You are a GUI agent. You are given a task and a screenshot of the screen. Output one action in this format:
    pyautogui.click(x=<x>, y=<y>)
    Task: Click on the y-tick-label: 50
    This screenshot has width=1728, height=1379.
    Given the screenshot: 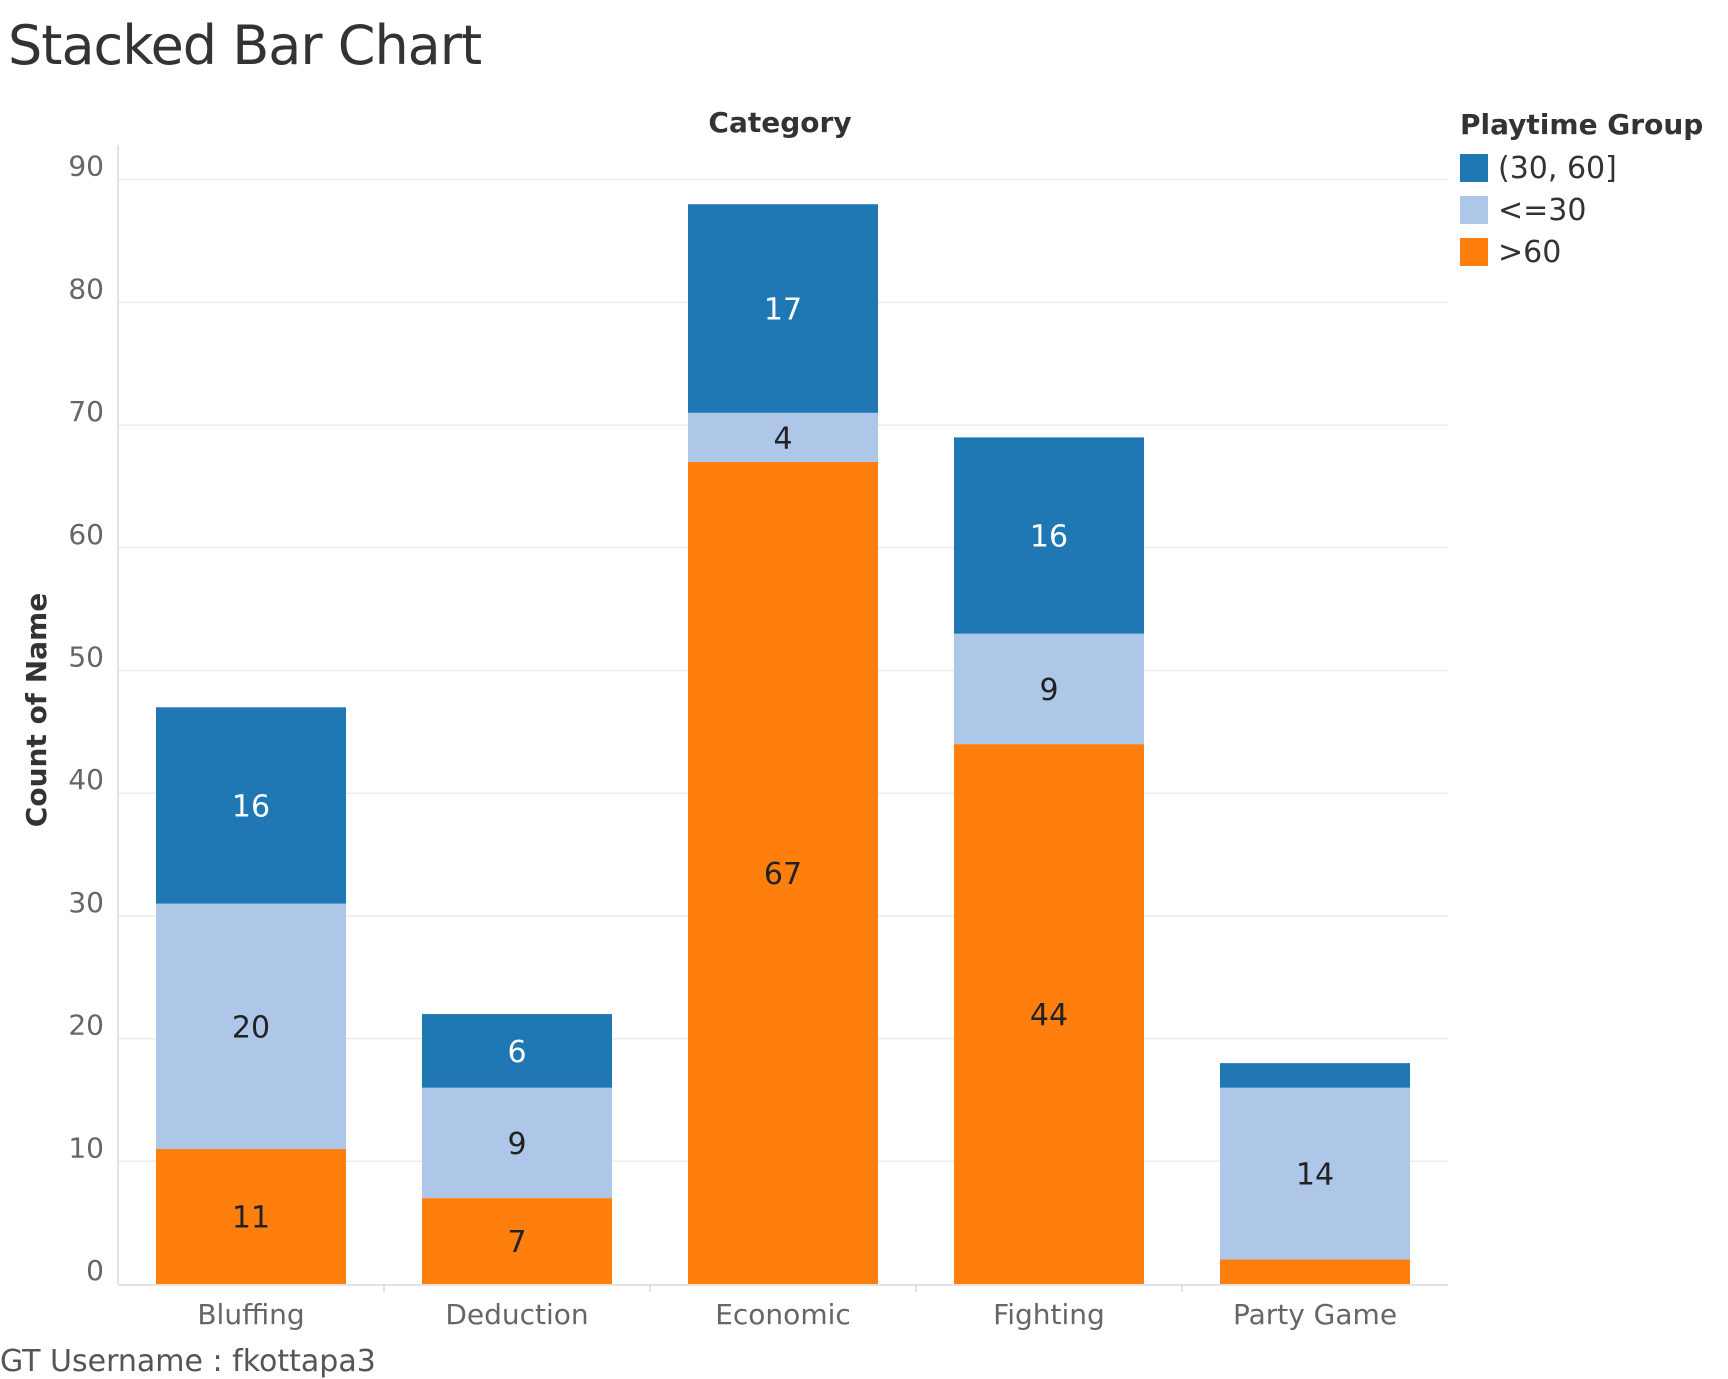 What is the action you would take?
    pyautogui.click(x=86, y=657)
    